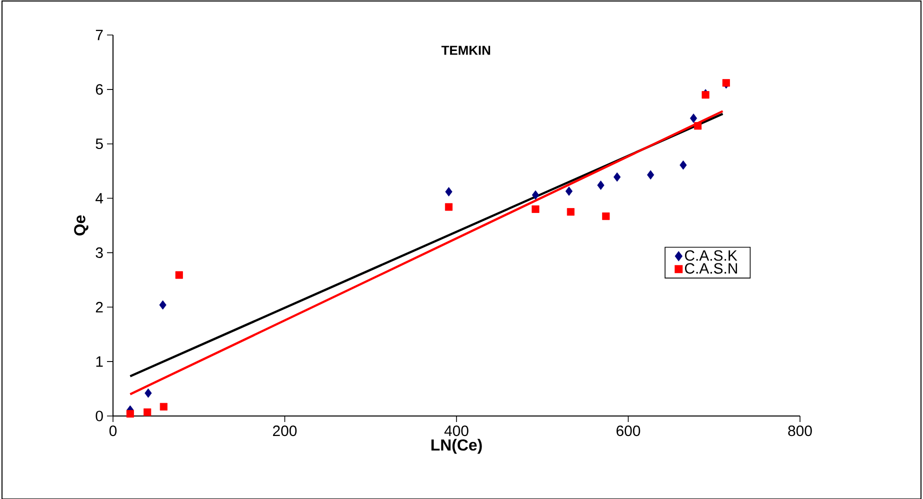 The image size is (923, 499). Describe the element at coordinates (113, 430) in the screenshot. I see `x-tick-label: 0` at that location.